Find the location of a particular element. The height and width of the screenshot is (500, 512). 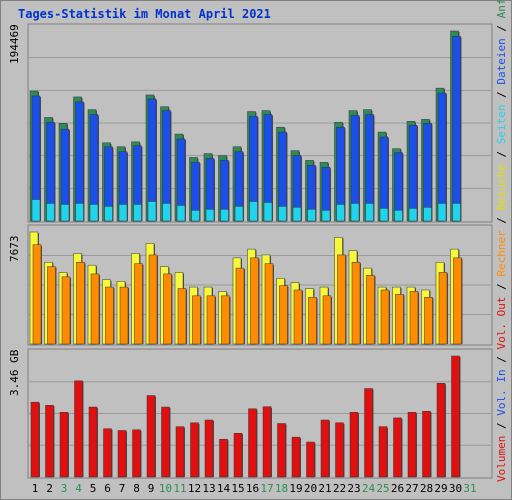

x-tick-label: 10 is located at coordinates (165, 488).